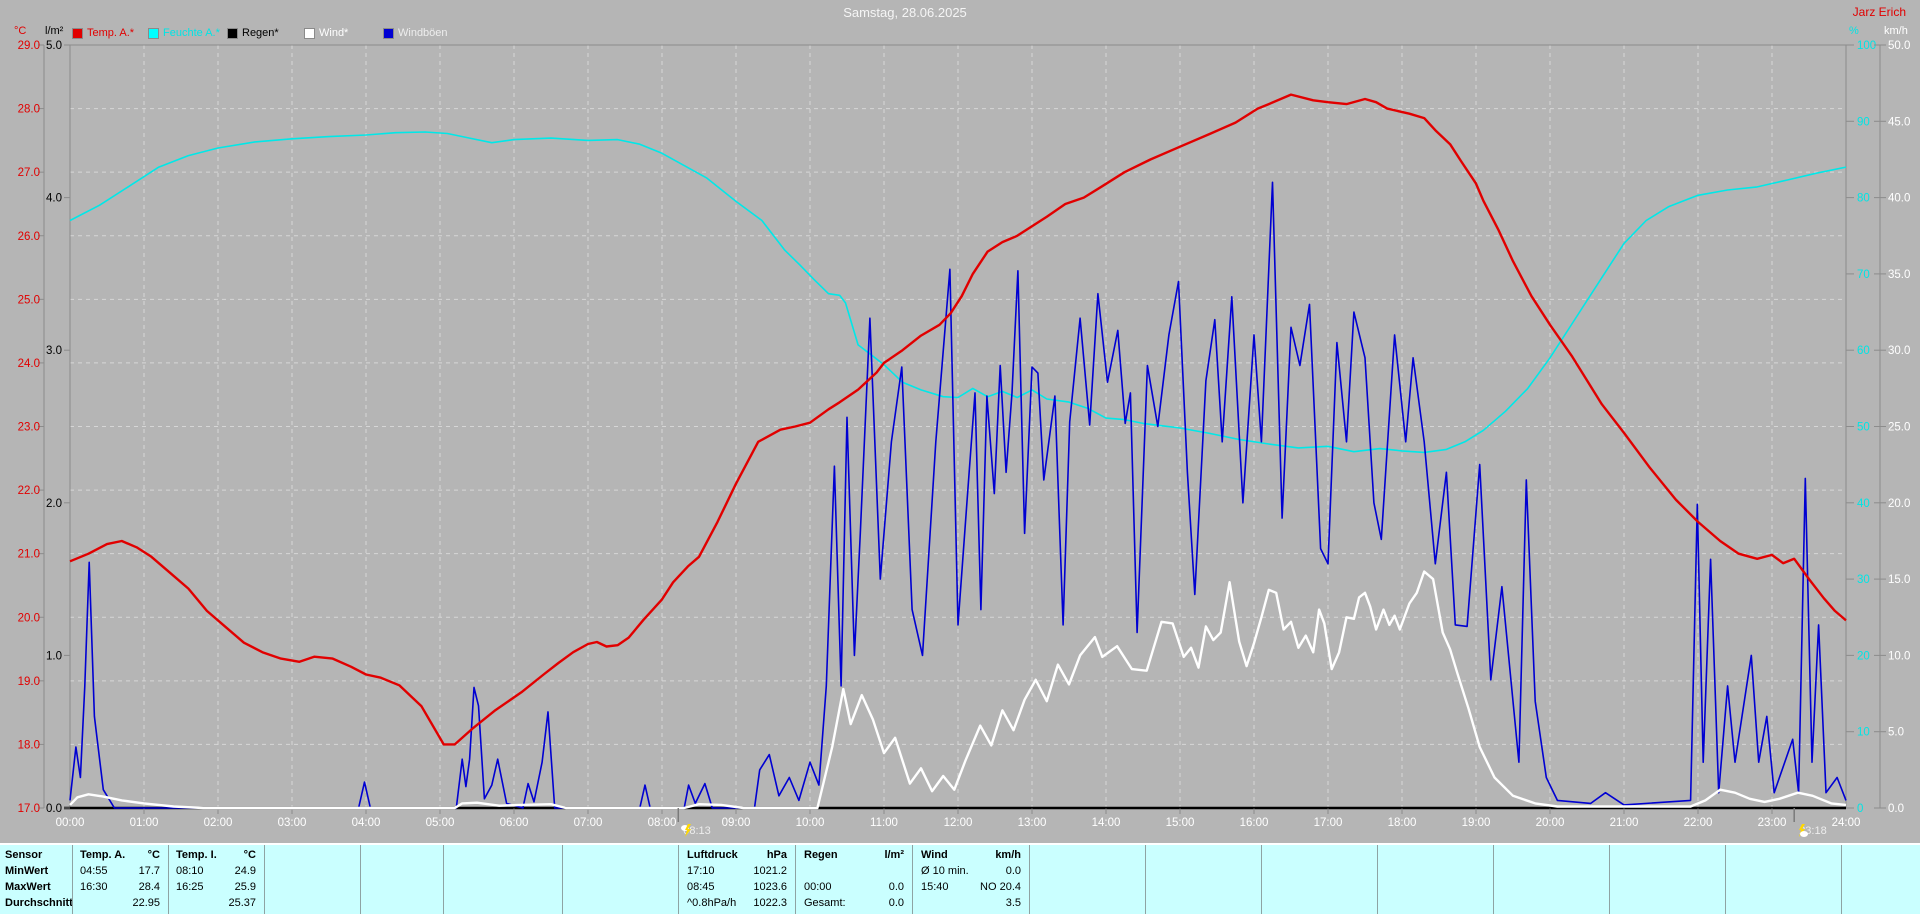 Image resolution: width=1920 pixels, height=914 pixels. I want to click on wind-tick-label: 35.0, so click(1899, 275).